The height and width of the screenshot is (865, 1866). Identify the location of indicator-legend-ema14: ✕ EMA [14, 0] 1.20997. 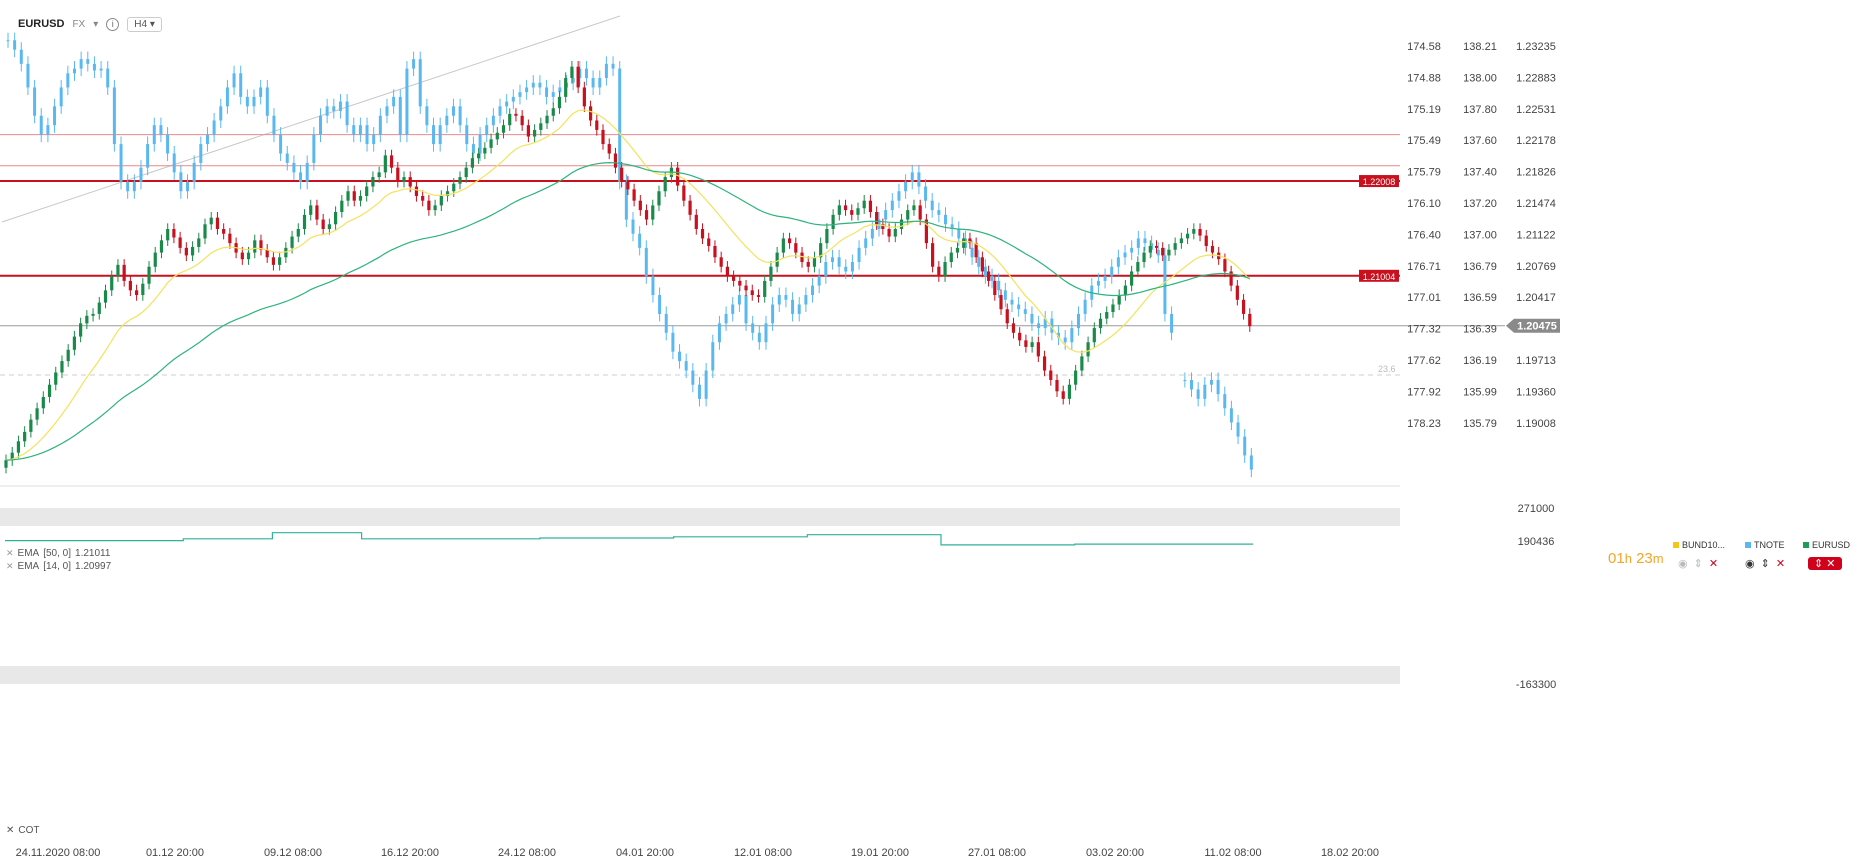
(58, 566).